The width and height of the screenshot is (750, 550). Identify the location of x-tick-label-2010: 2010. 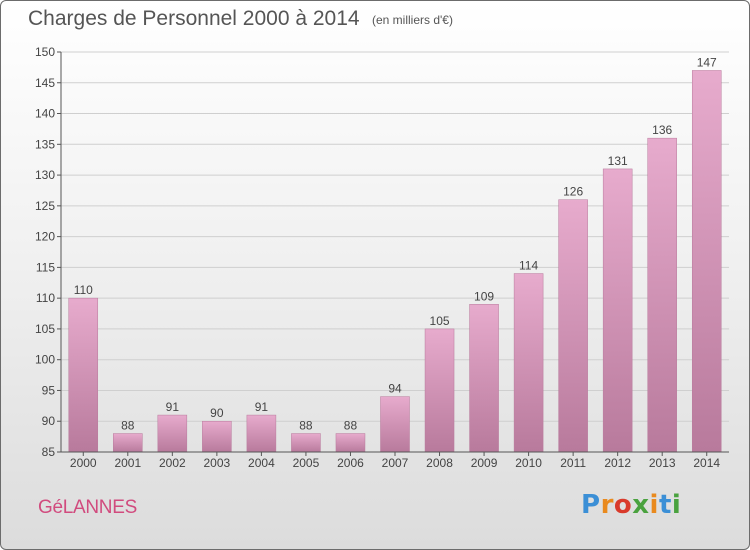
(528, 463).